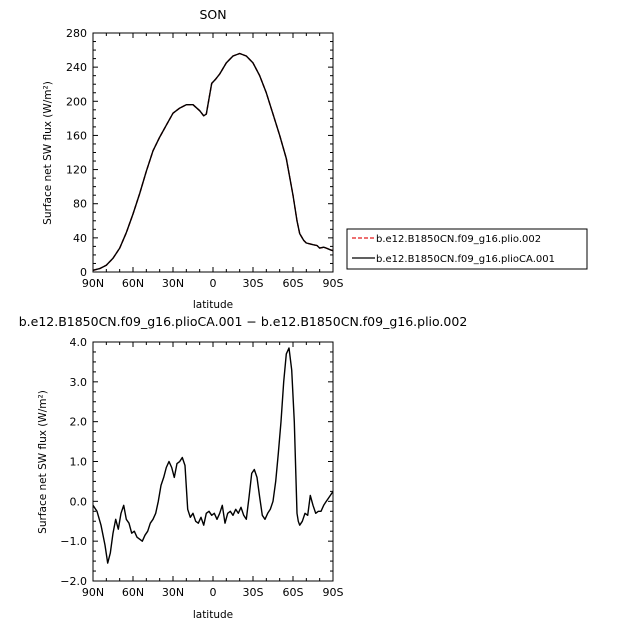 The width and height of the screenshot is (628, 628). What do you see at coordinates (93, 592) in the screenshot?
I see `chart-2-x-tick-label: 90N` at bounding box center [93, 592].